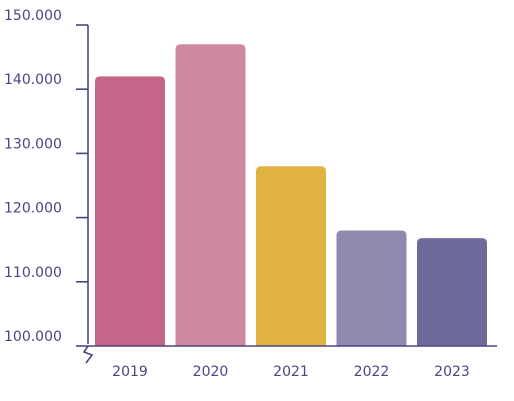  Describe the element at coordinates (130, 372) in the screenshot. I see `x-tick-label-2019: 2019` at that location.